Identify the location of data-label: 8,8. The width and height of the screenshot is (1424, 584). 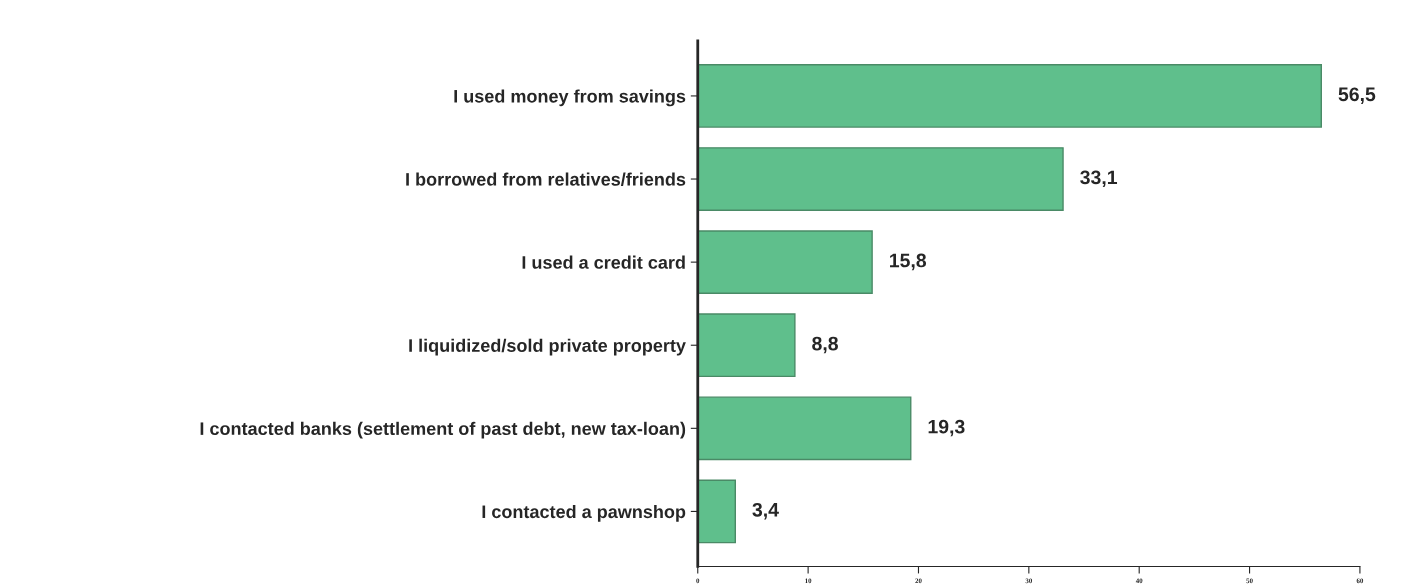
(825, 345).